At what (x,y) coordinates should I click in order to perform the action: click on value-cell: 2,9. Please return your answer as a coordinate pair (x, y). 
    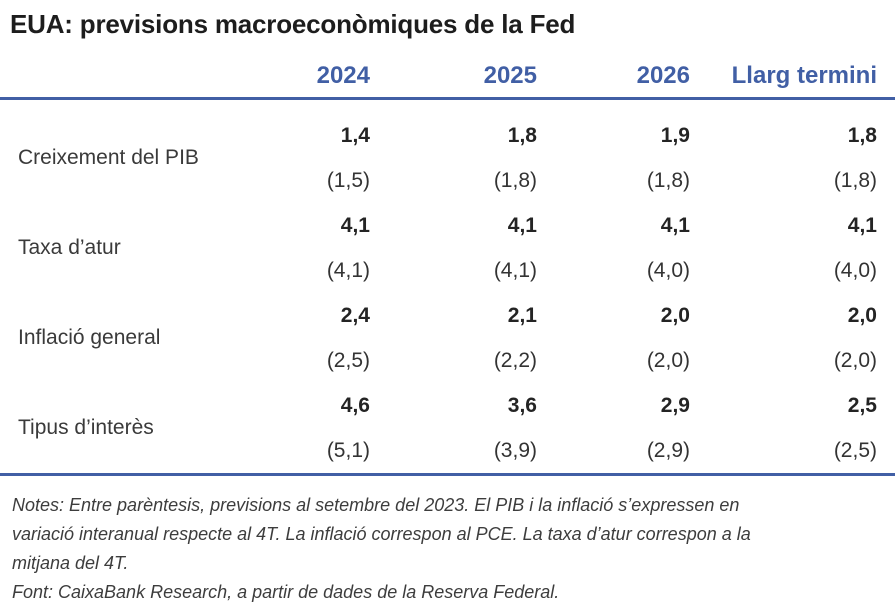
    Looking at the image, I should click on (675, 405).